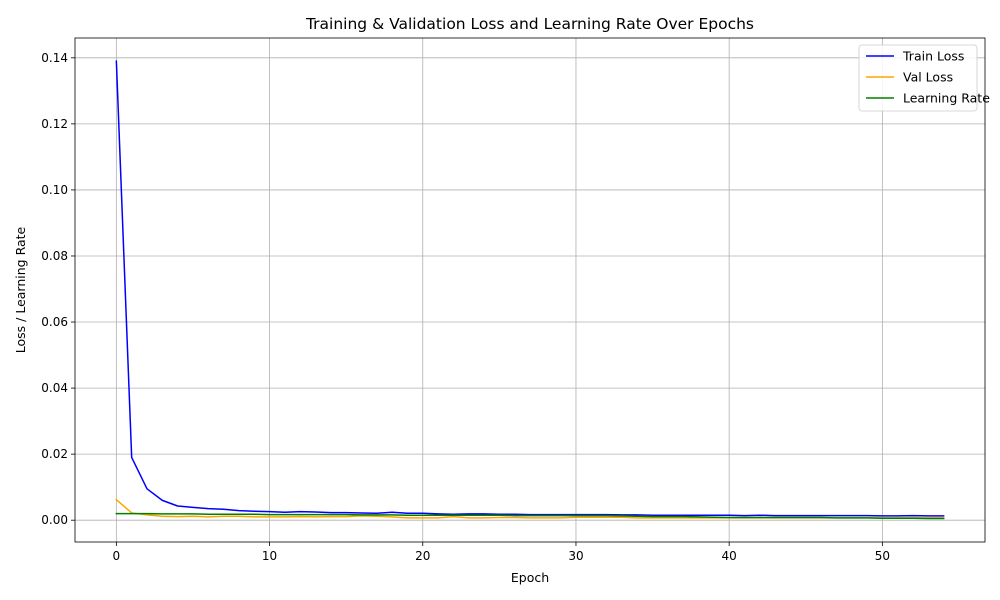 This screenshot has width=1000, height=600. I want to click on legend-label: Learning Rate, so click(946, 98).